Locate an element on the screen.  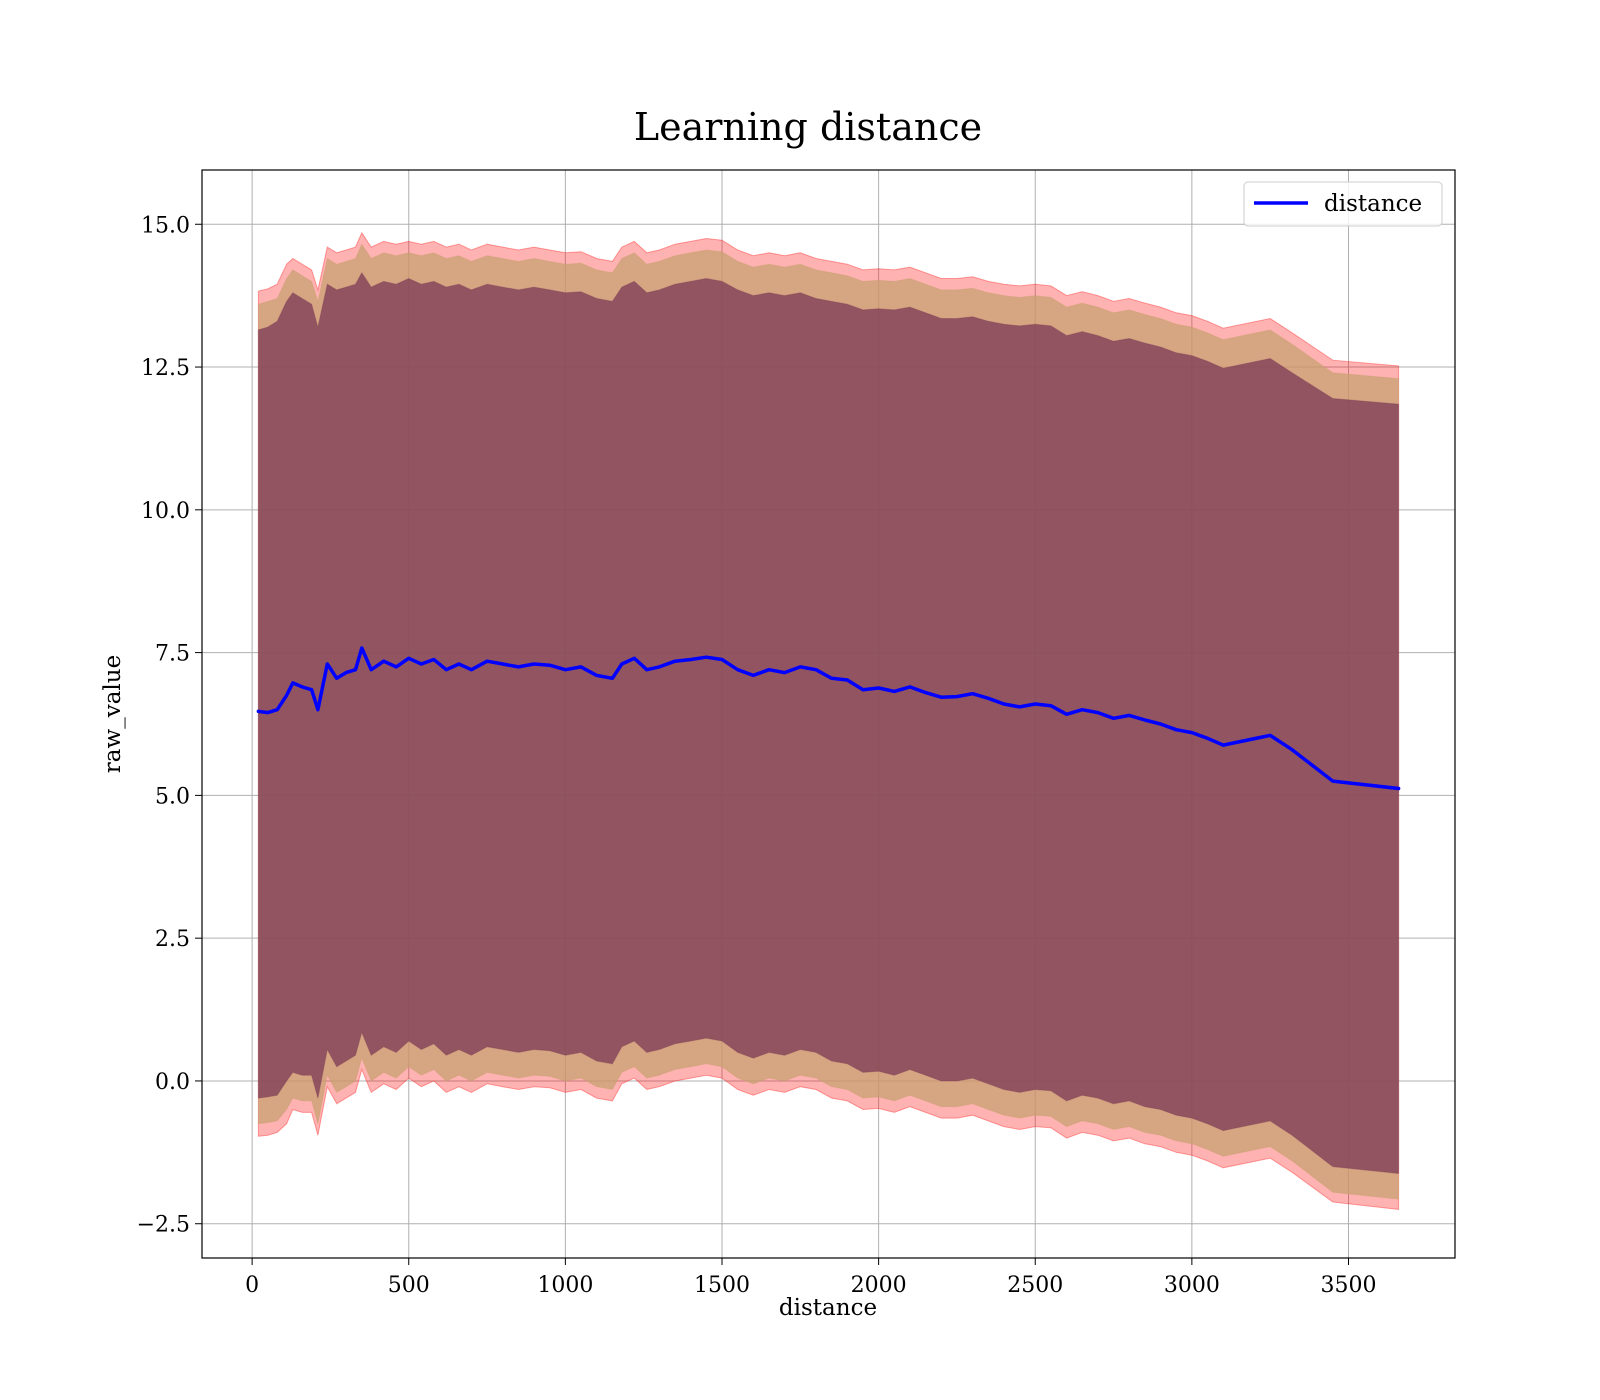
y-tick-label: 2.5 is located at coordinates (172, 939).